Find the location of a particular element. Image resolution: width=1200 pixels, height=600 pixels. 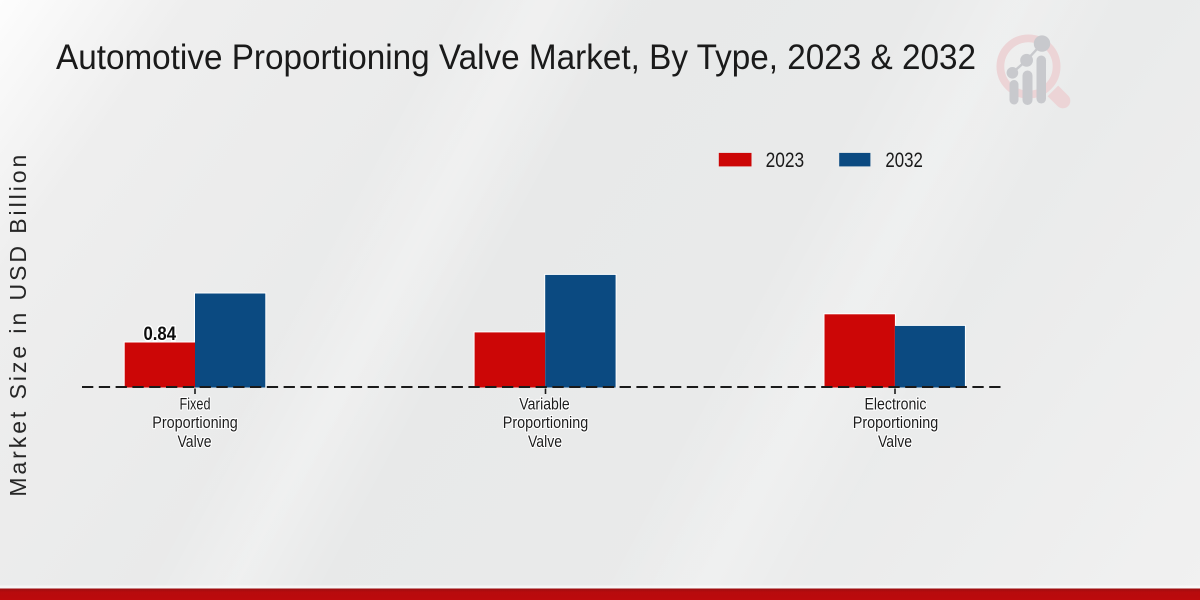

svg-text: Fixed is located at coordinates (195, 403).